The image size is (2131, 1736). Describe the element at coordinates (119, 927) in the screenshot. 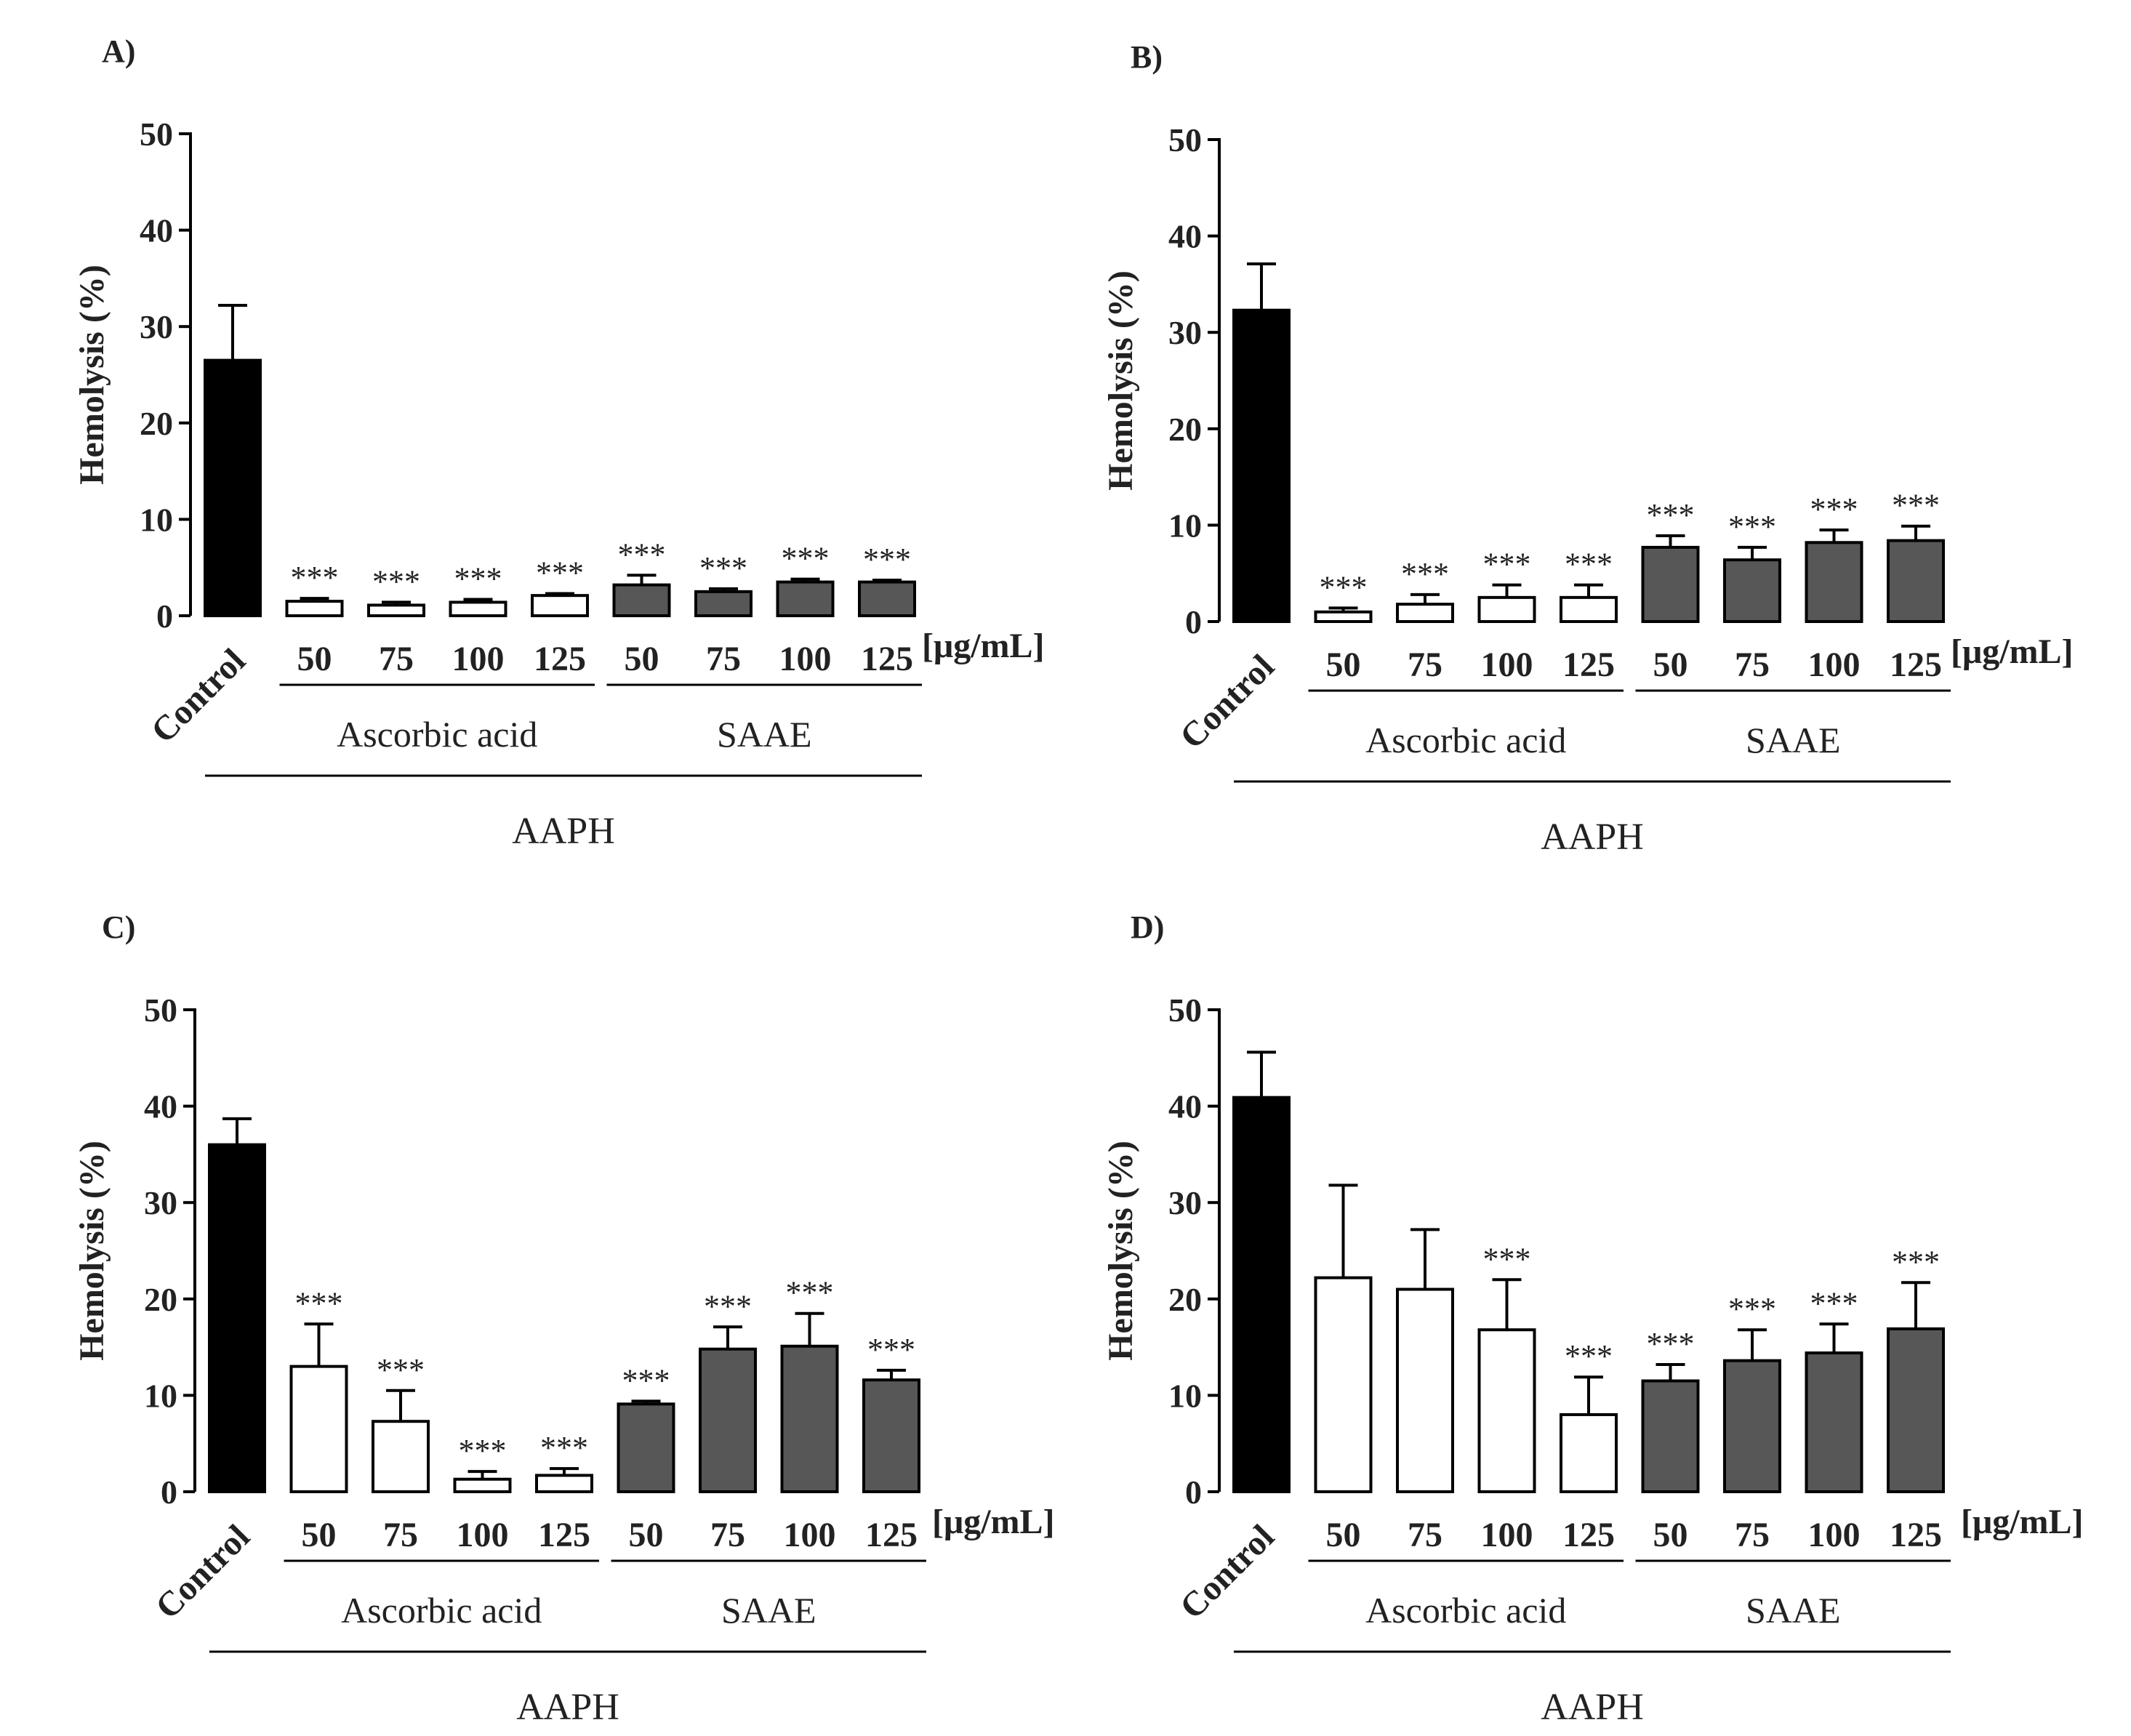

I see `panel-label: C)` at that location.